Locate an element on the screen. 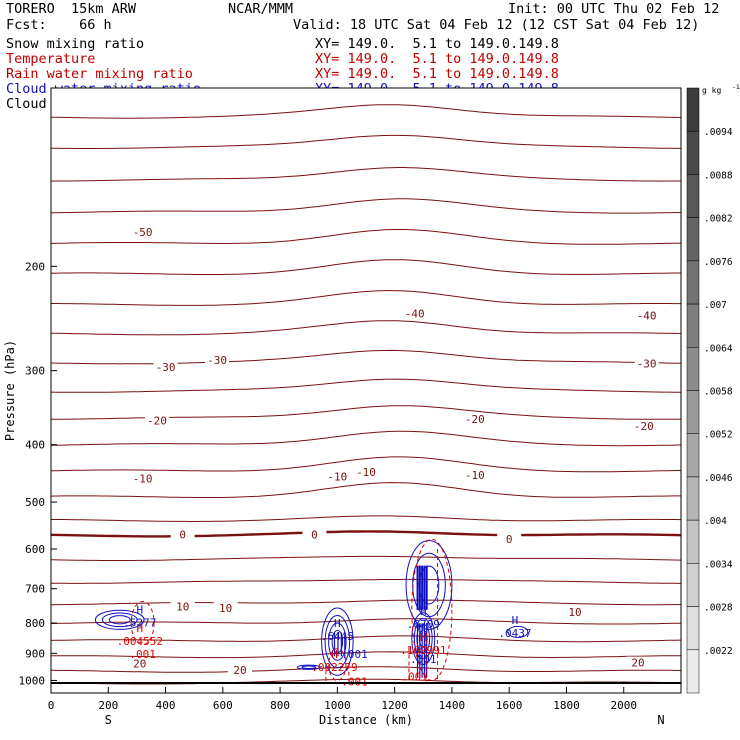 The height and width of the screenshot is (740, 740). y-tick-label: 800 is located at coordinates (35, 623).